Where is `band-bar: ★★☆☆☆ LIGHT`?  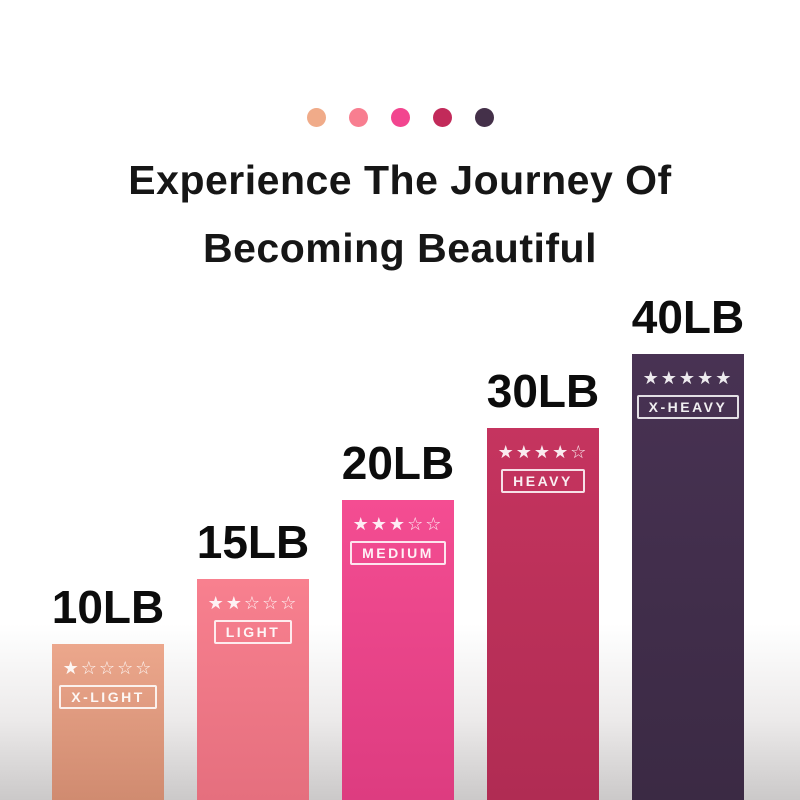 band-bar: ★★☆☆☆ LIGHT is located at coordinates (253, 689).